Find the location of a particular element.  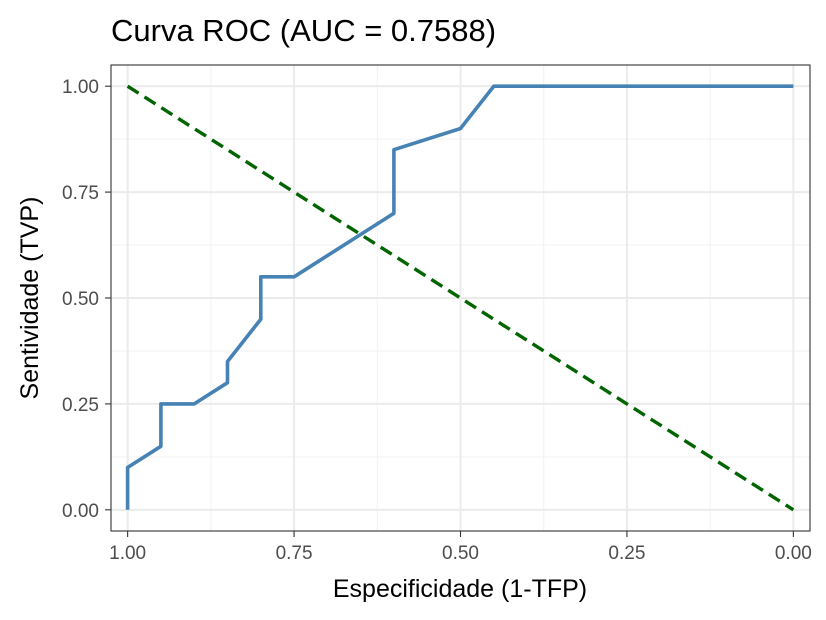

x-tick-label: 0.50 is located at coordinates (460, 553).